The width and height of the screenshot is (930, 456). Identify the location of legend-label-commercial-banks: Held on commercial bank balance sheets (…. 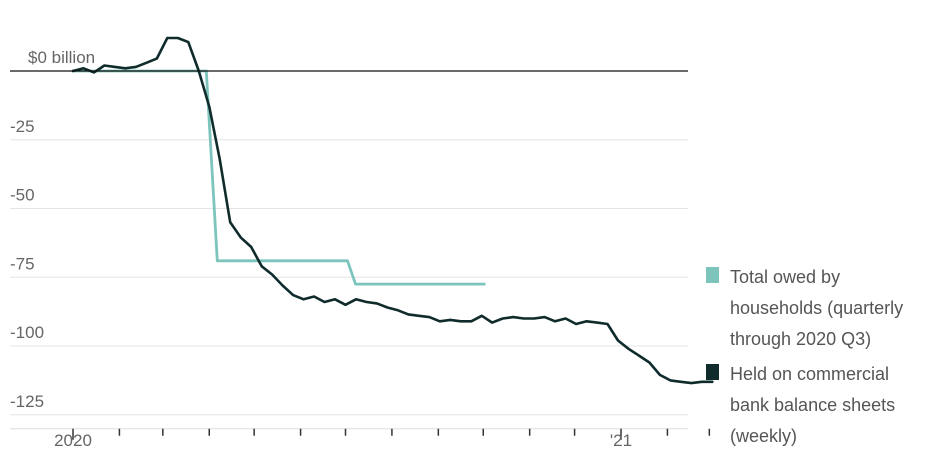
(813, 405).